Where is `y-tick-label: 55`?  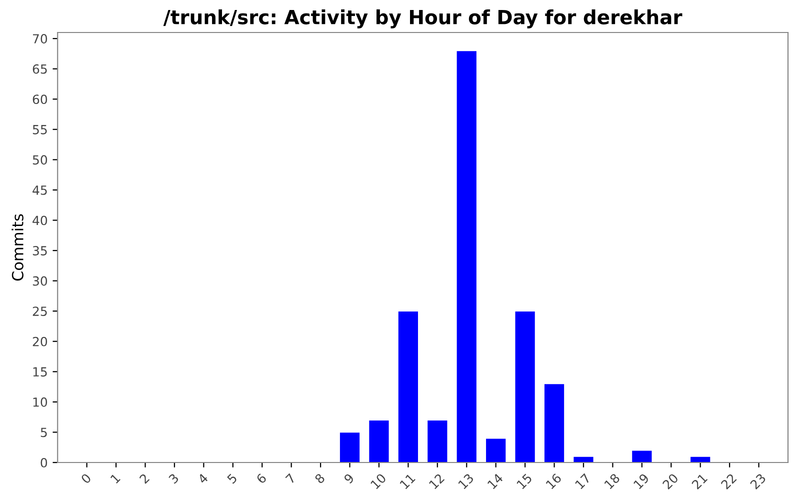
y-tick-label: 55 is located at coordinates (39, 129).